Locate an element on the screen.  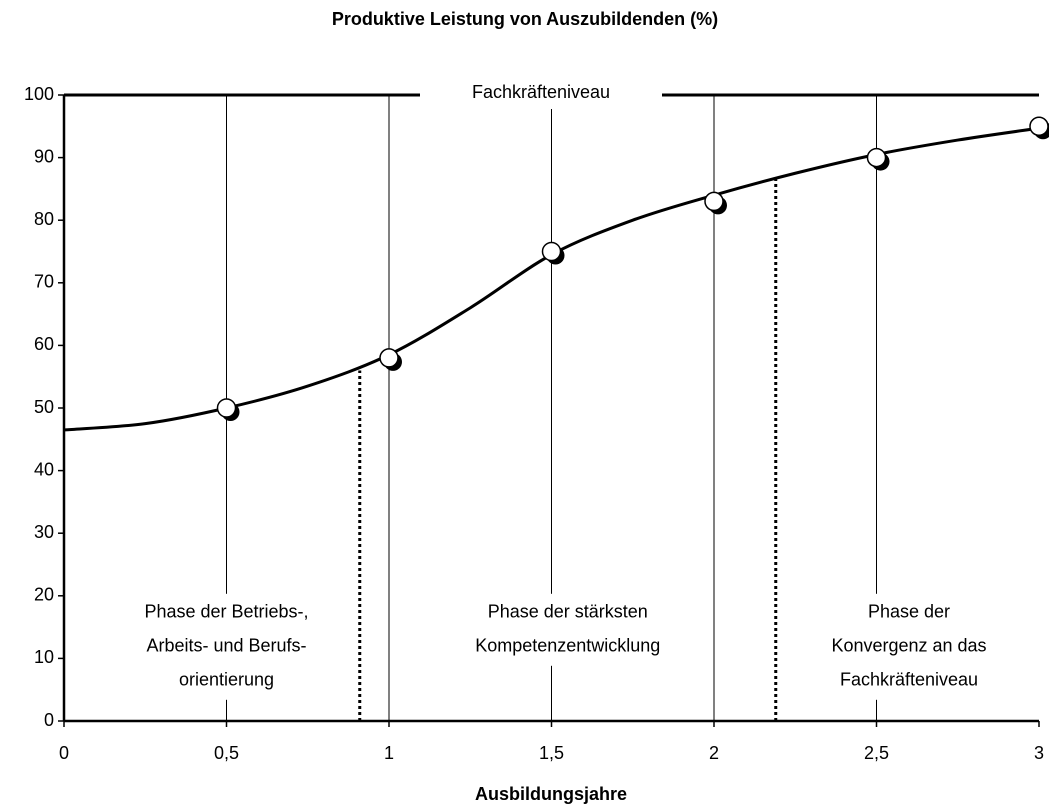
x-tick-label: 1 is located at coordinates (389, 753).